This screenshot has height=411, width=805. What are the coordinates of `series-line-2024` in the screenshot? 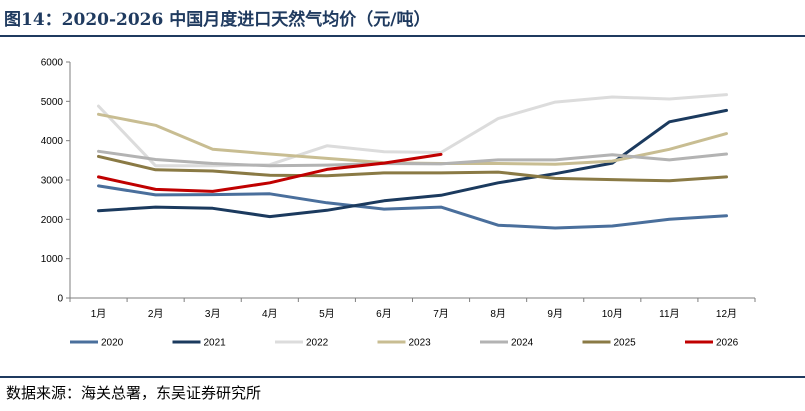 It's located at (412, 158).